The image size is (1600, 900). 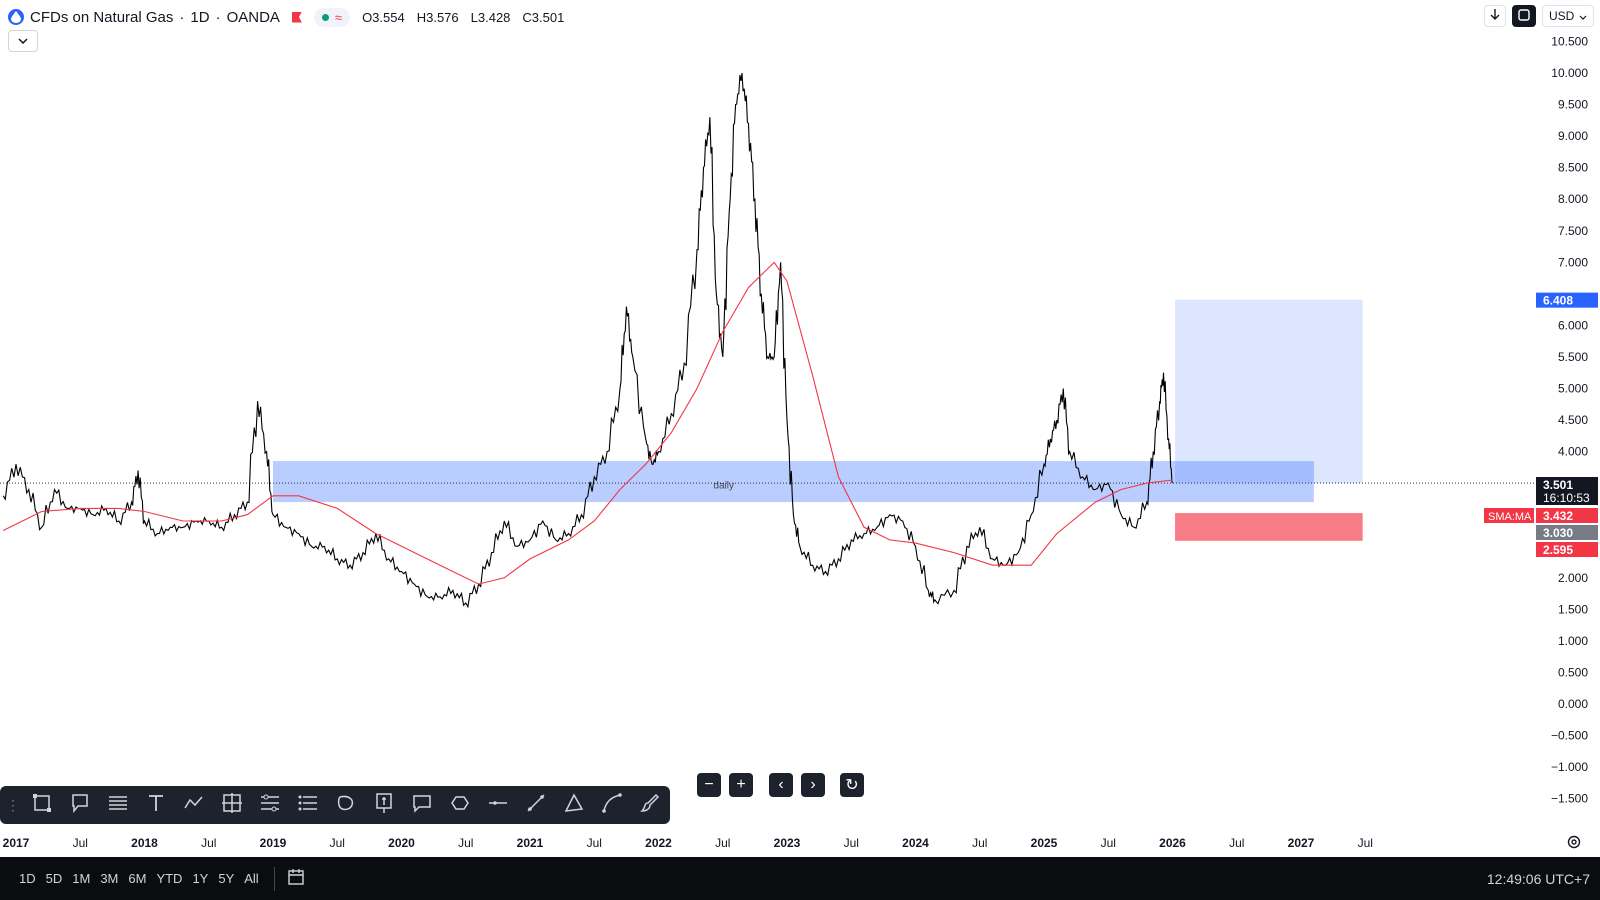 I want to click on reset-chart-button: ↻, so click(x=852, y=785).